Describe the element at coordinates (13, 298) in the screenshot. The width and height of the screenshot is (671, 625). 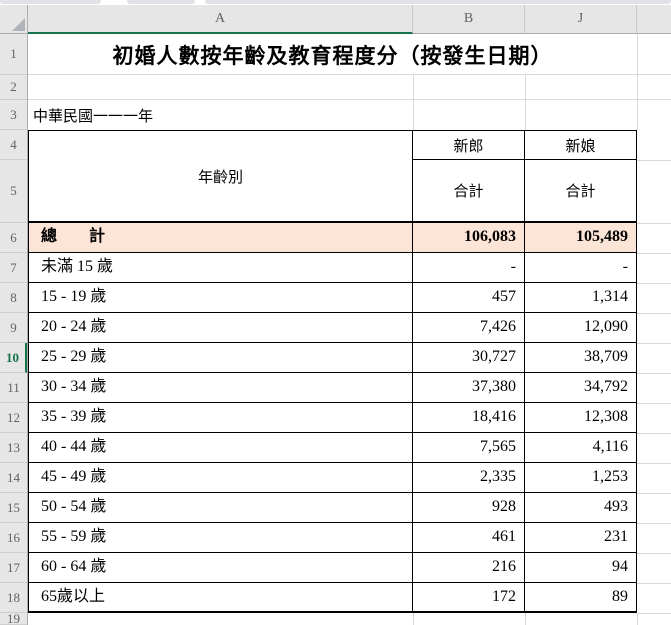
I see `row-header-8: 8` at that location.